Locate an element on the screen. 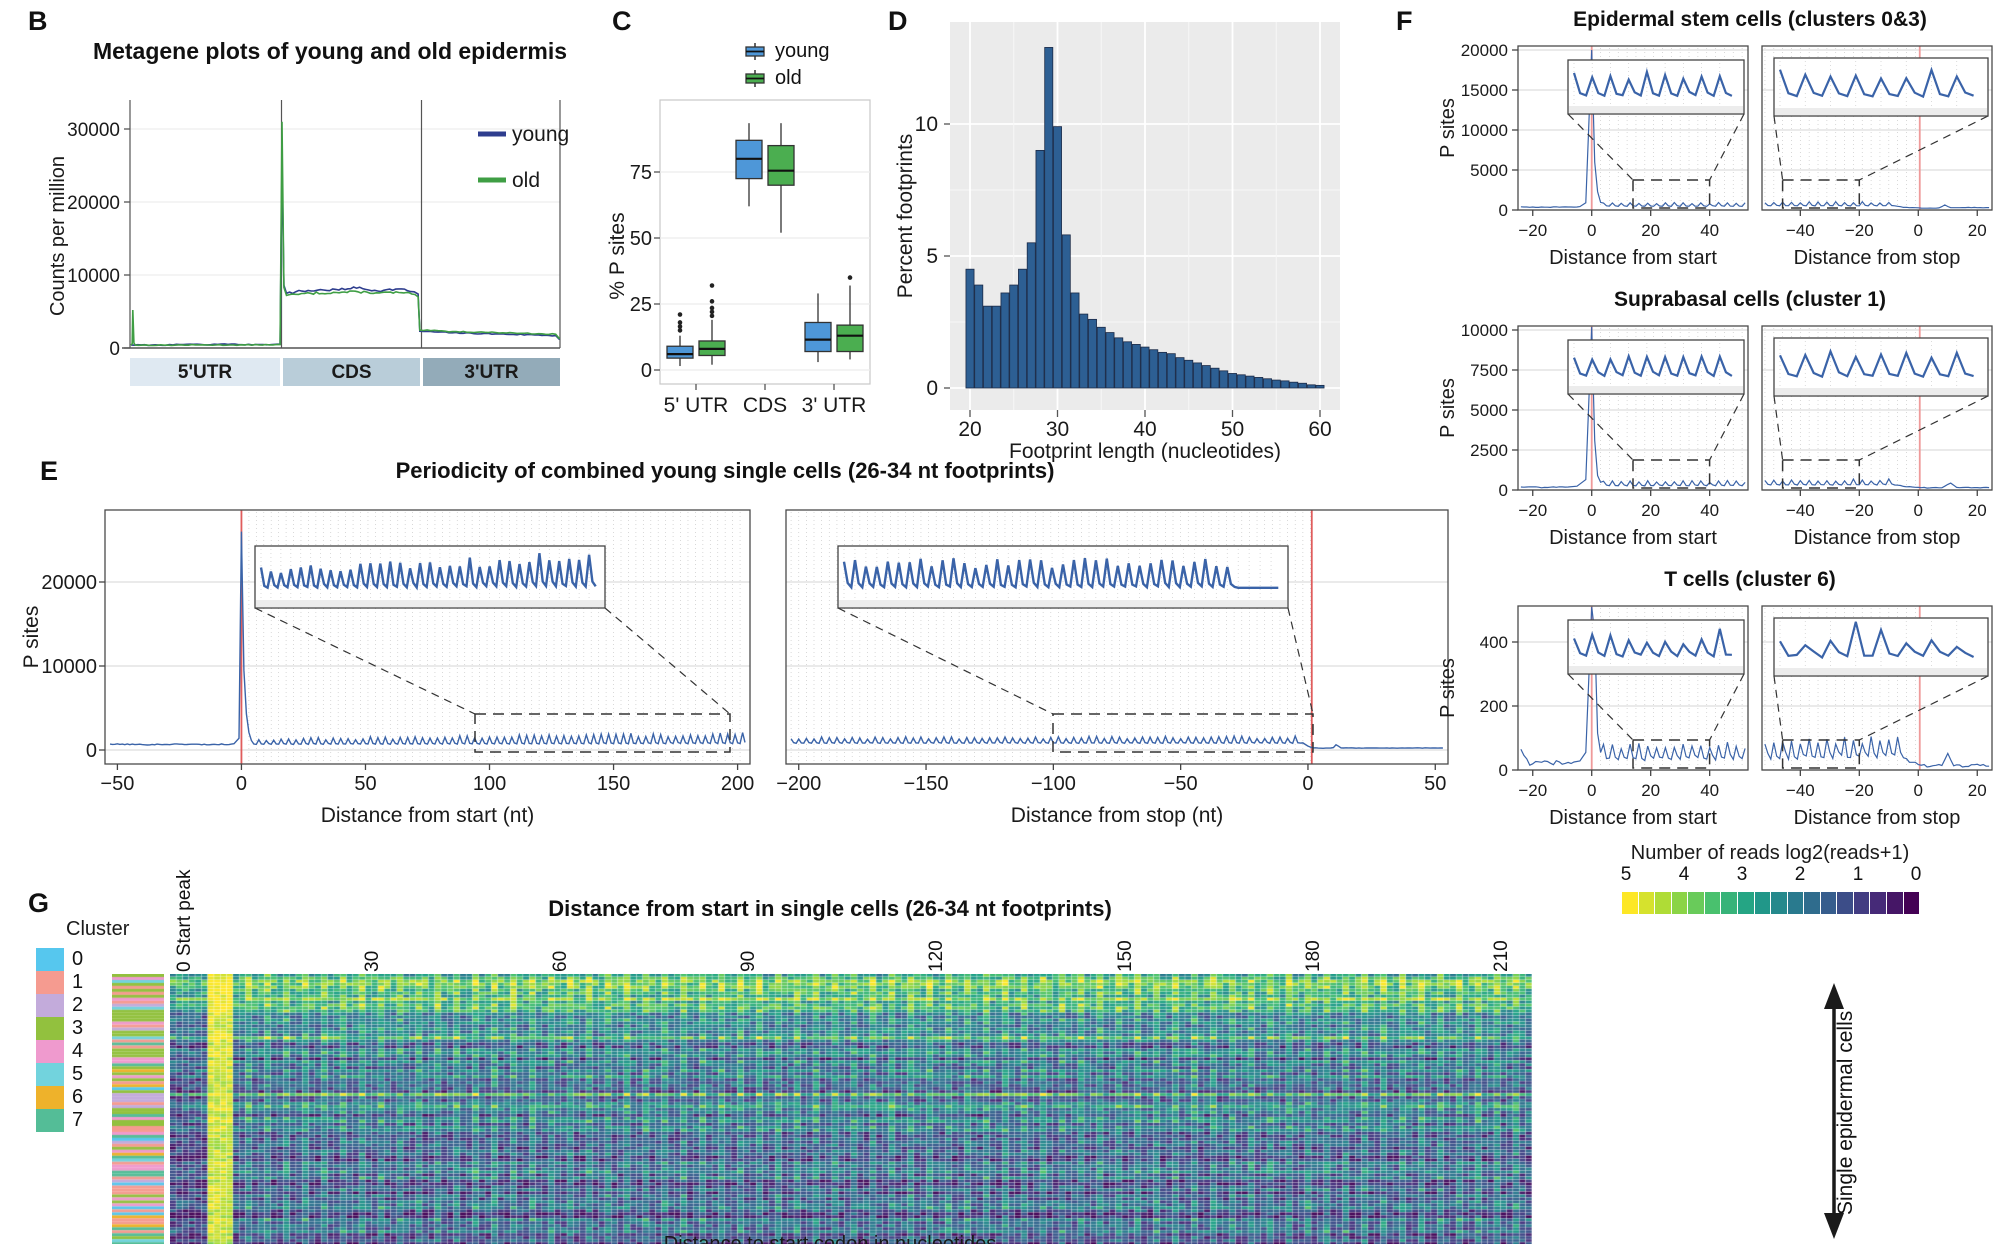 Image resolution: width=2000 pixels, height=1244 pixels. svg-text: 50 is located at coordinates (1435, 784).